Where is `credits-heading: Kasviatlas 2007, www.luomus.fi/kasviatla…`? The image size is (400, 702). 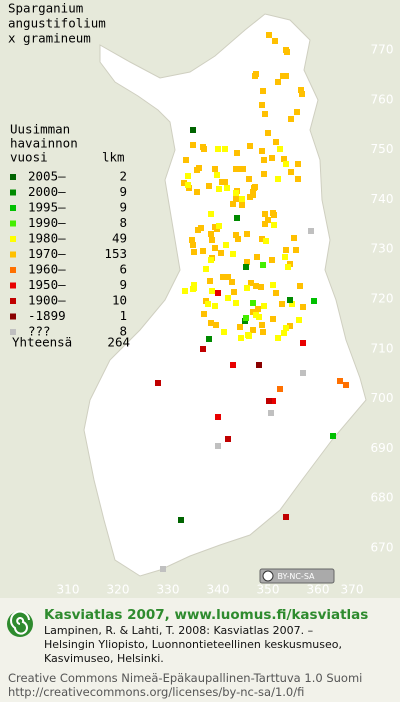 credits-heading: Kasviatlas 2007, www.luomus.fi/kasviatla… is located at coordinates (206, 615).